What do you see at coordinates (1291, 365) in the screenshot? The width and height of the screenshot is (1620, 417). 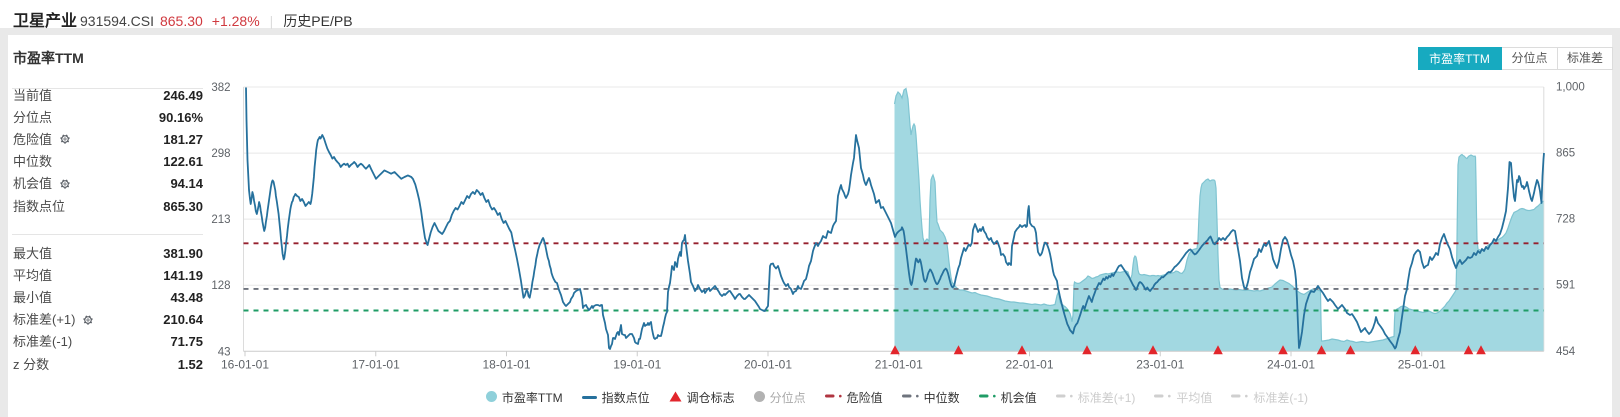 I see `svg-text: 24-01-01` at bounding box center [1291, 365].